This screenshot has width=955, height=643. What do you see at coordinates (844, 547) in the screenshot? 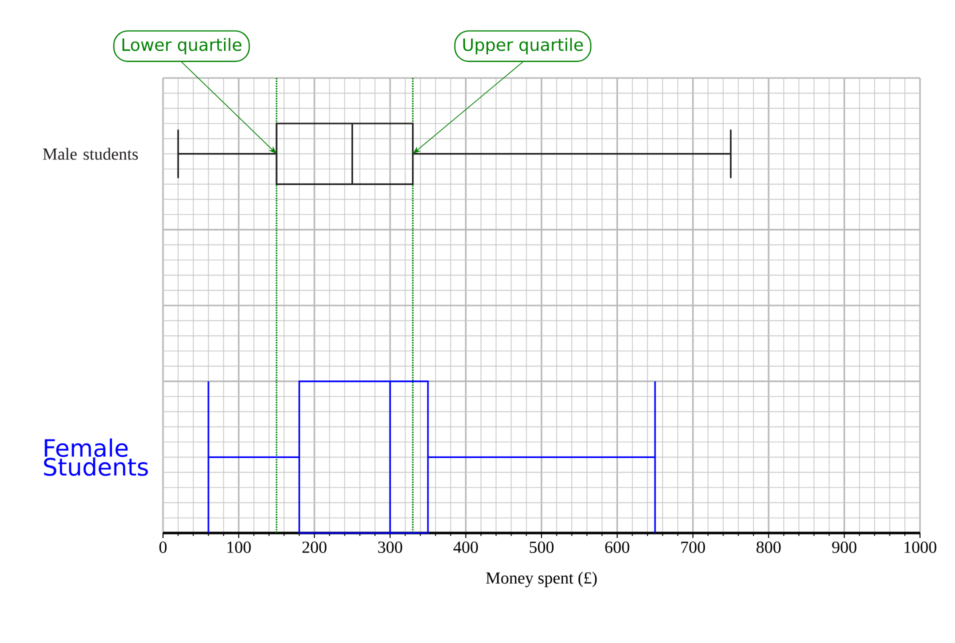
I see `x-tick-label: 900` at bounding box center [844, 547].